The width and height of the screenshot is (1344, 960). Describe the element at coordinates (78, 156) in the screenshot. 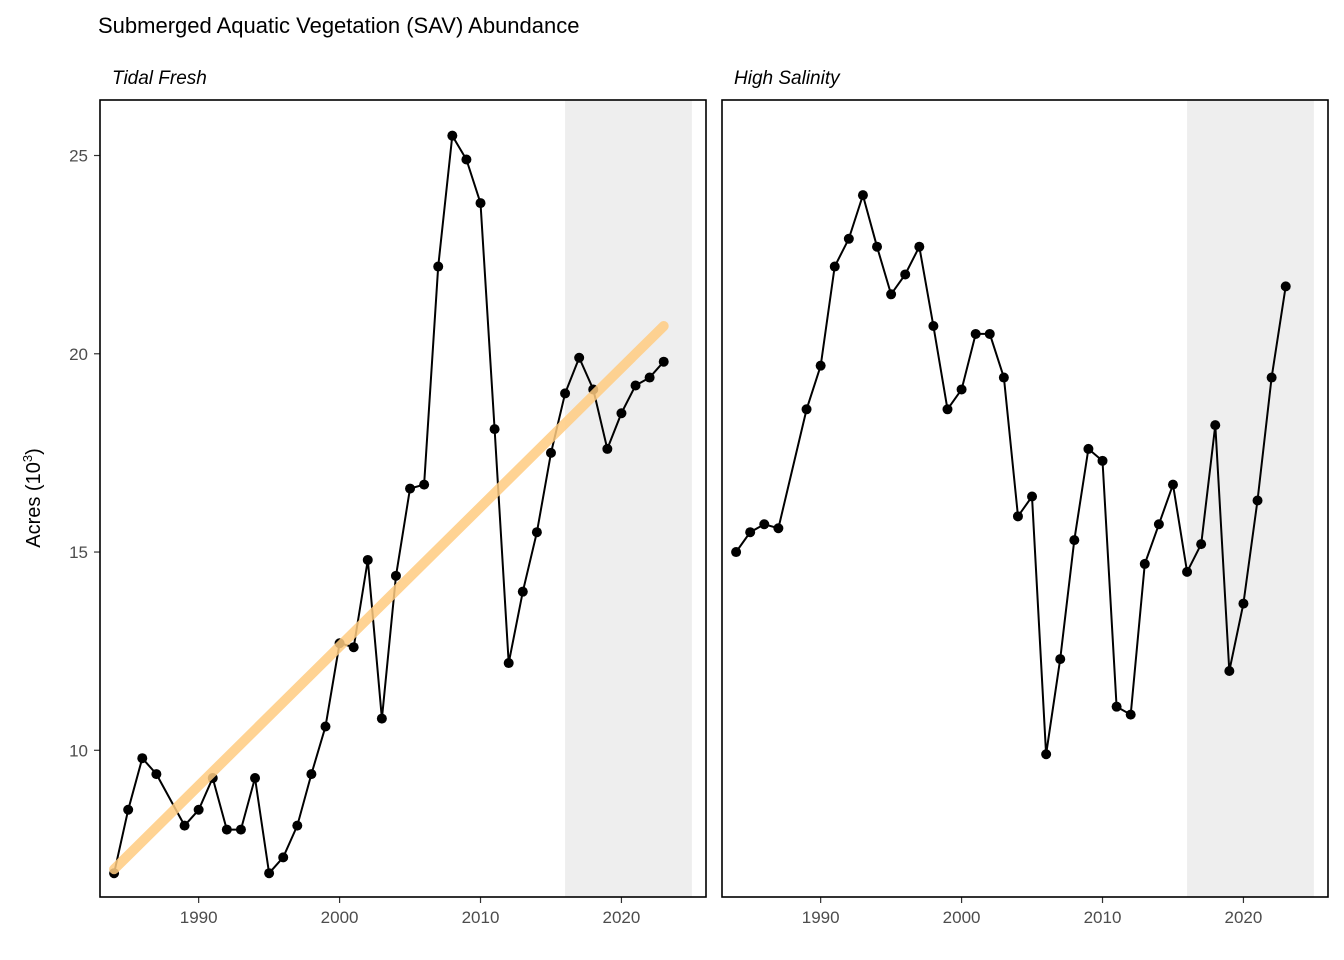

I see `y-tick-label: 25` at that location.